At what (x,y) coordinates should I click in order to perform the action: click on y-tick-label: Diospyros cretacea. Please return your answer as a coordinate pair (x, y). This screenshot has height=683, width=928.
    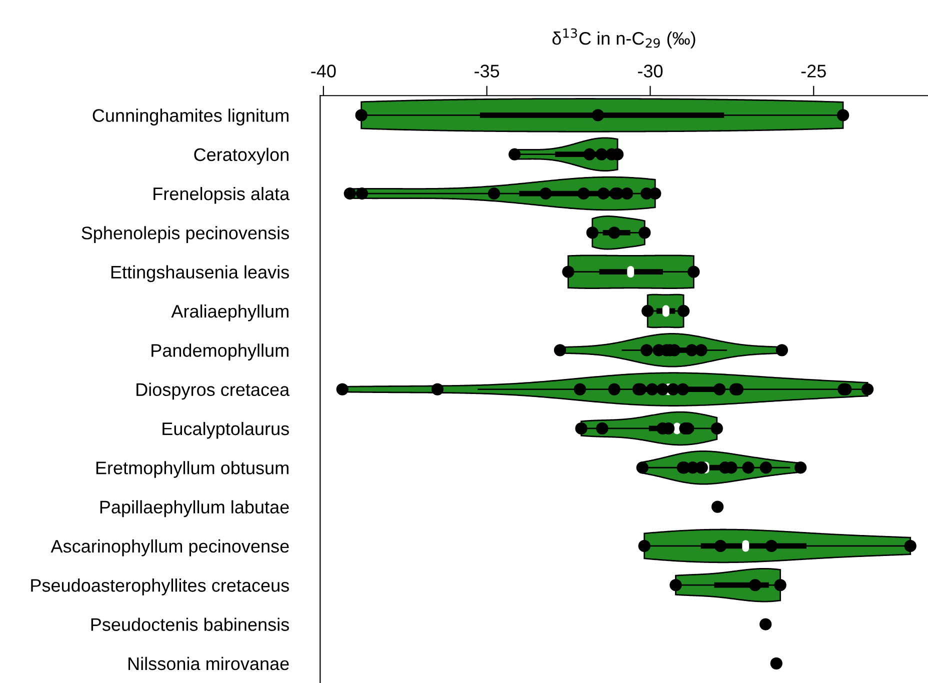
    Looking at the image, I should click on (213, 391).